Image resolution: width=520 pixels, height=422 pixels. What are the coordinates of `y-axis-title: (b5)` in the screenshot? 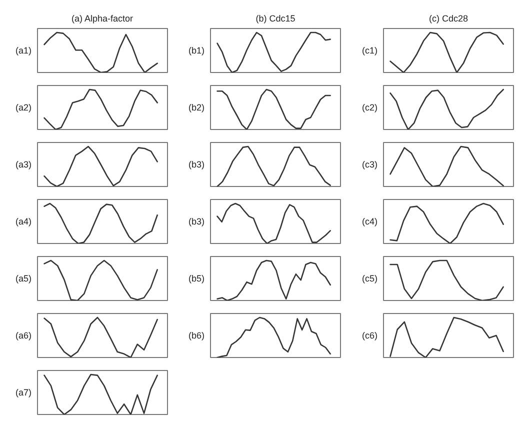 It's located at (196, 279).